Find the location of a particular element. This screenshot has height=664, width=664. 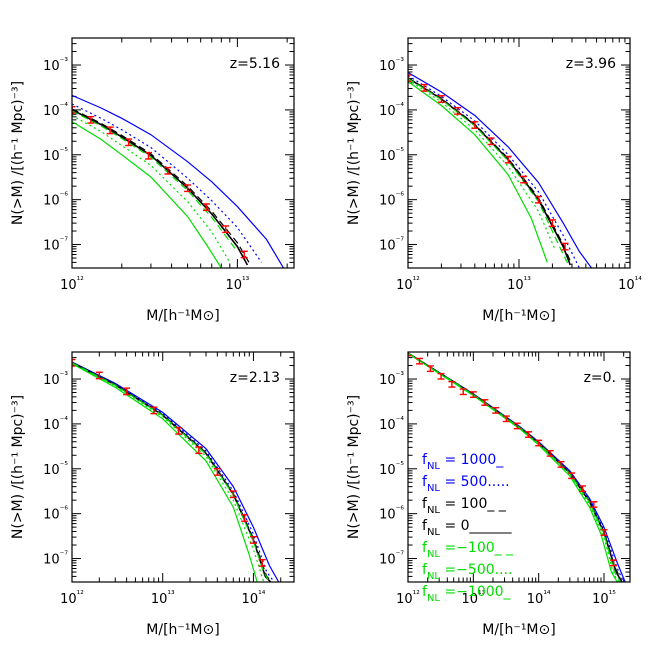

y-axis-label: N(>M) /[(h⁻¹ Mpc)⁻³] is located at coordinates (354, 153).